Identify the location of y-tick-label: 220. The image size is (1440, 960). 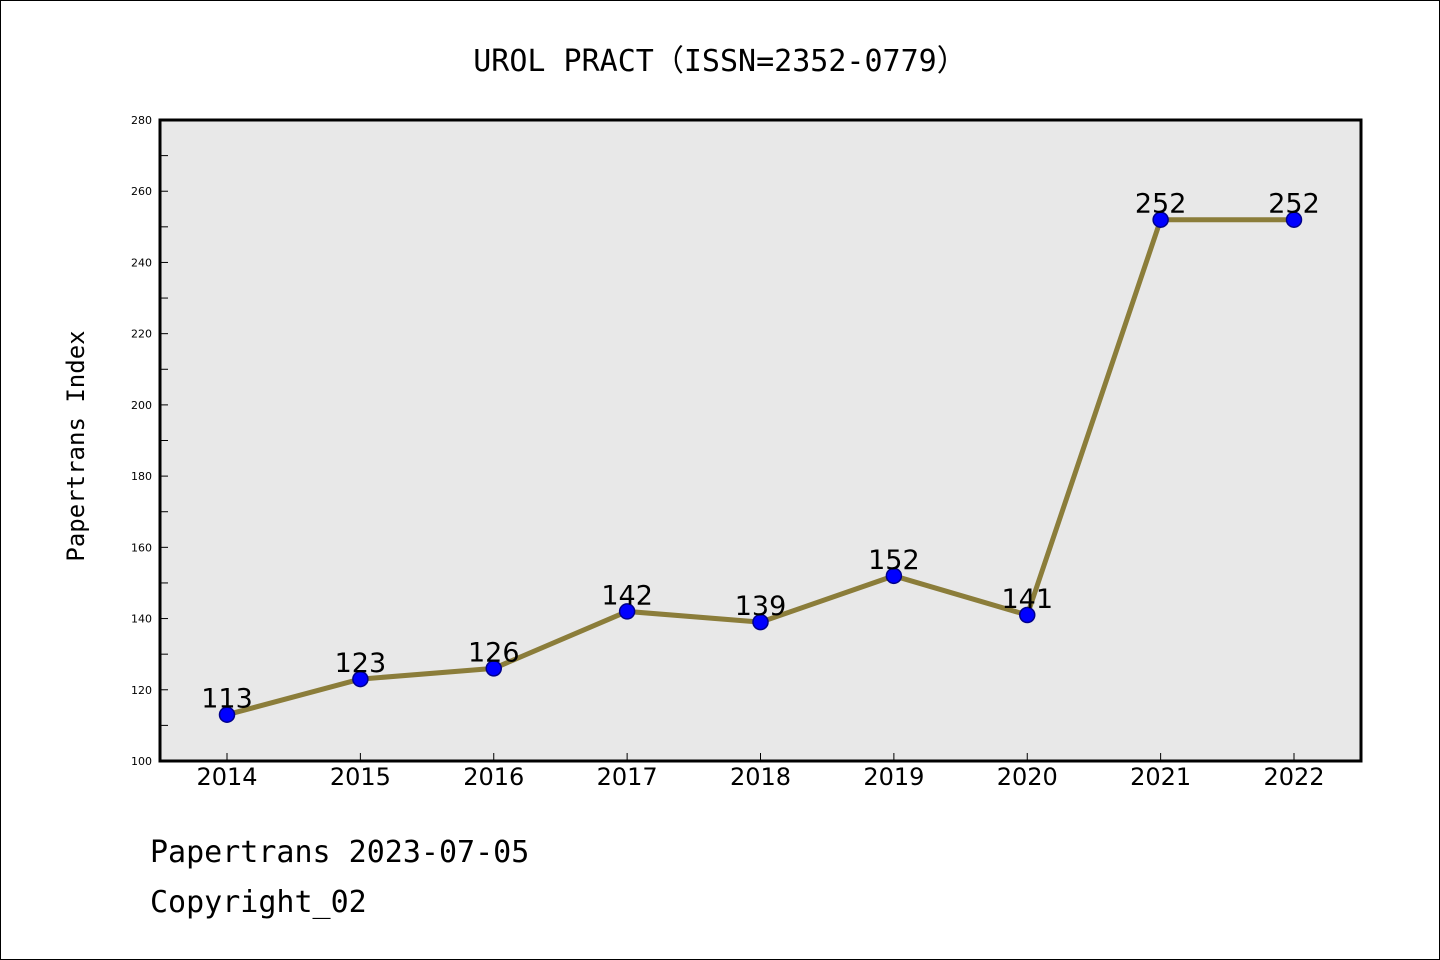
(141, 334).